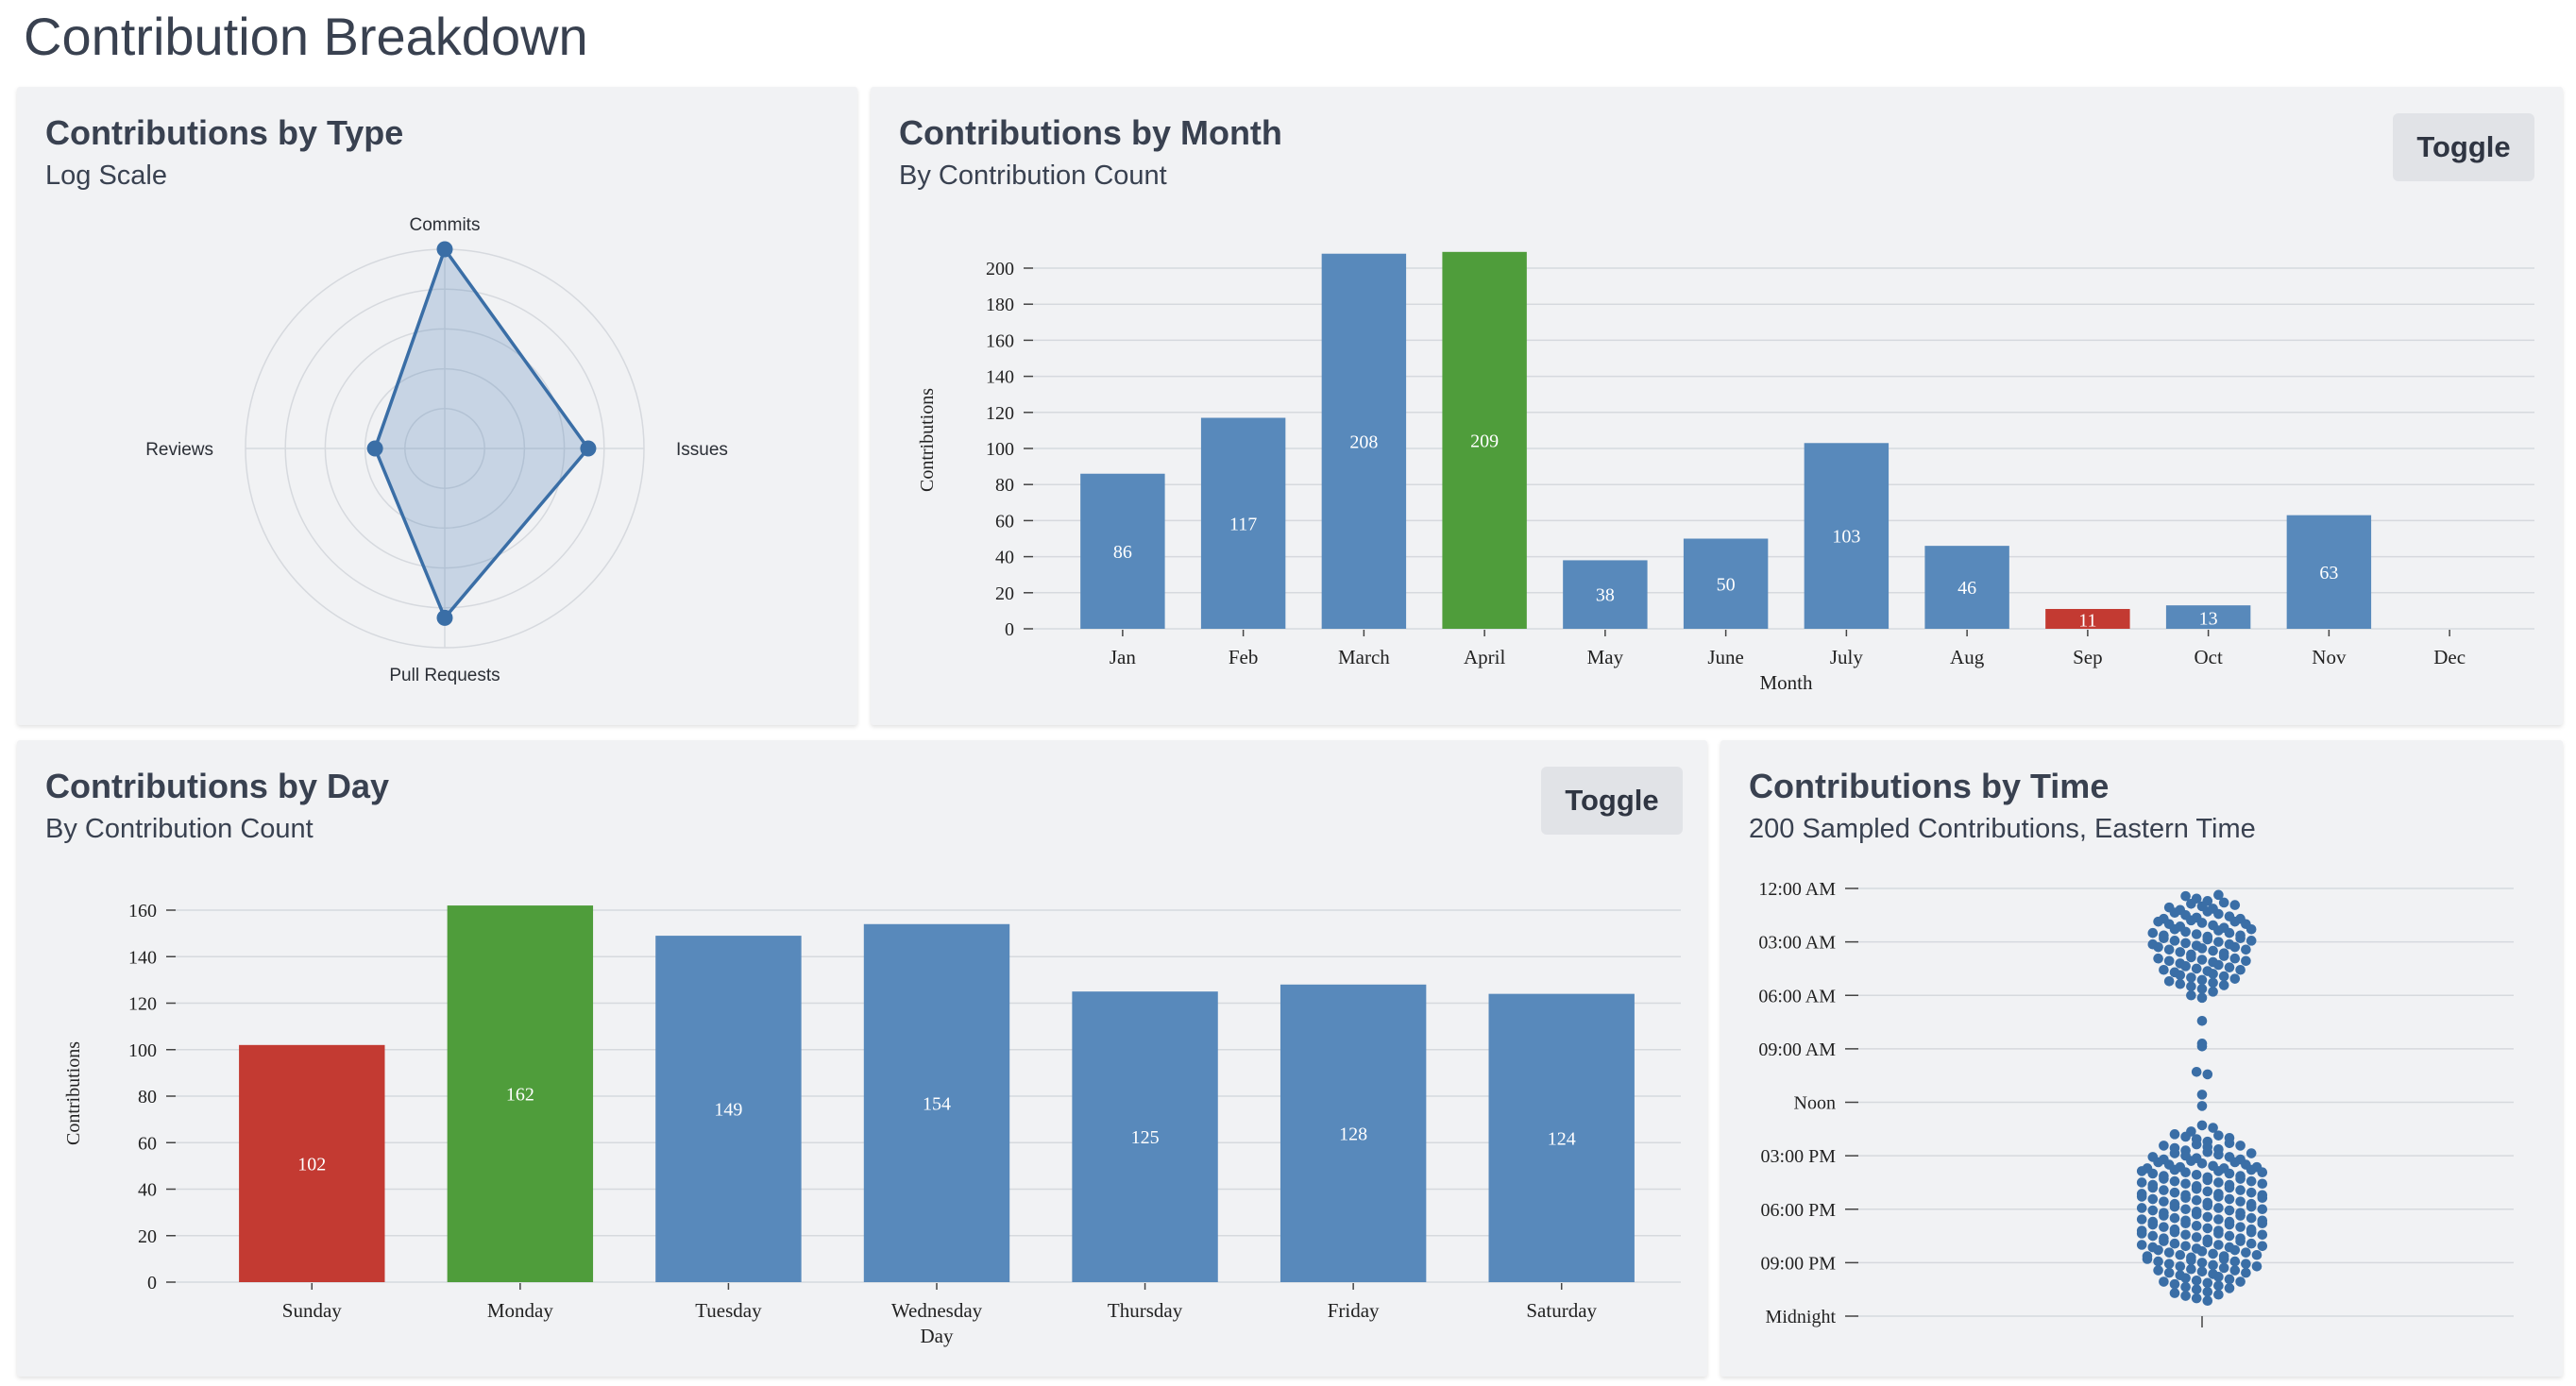 The height and width of the screenshot is (1386, 2576). I want to click on bar-aug, so click(1966, 587).